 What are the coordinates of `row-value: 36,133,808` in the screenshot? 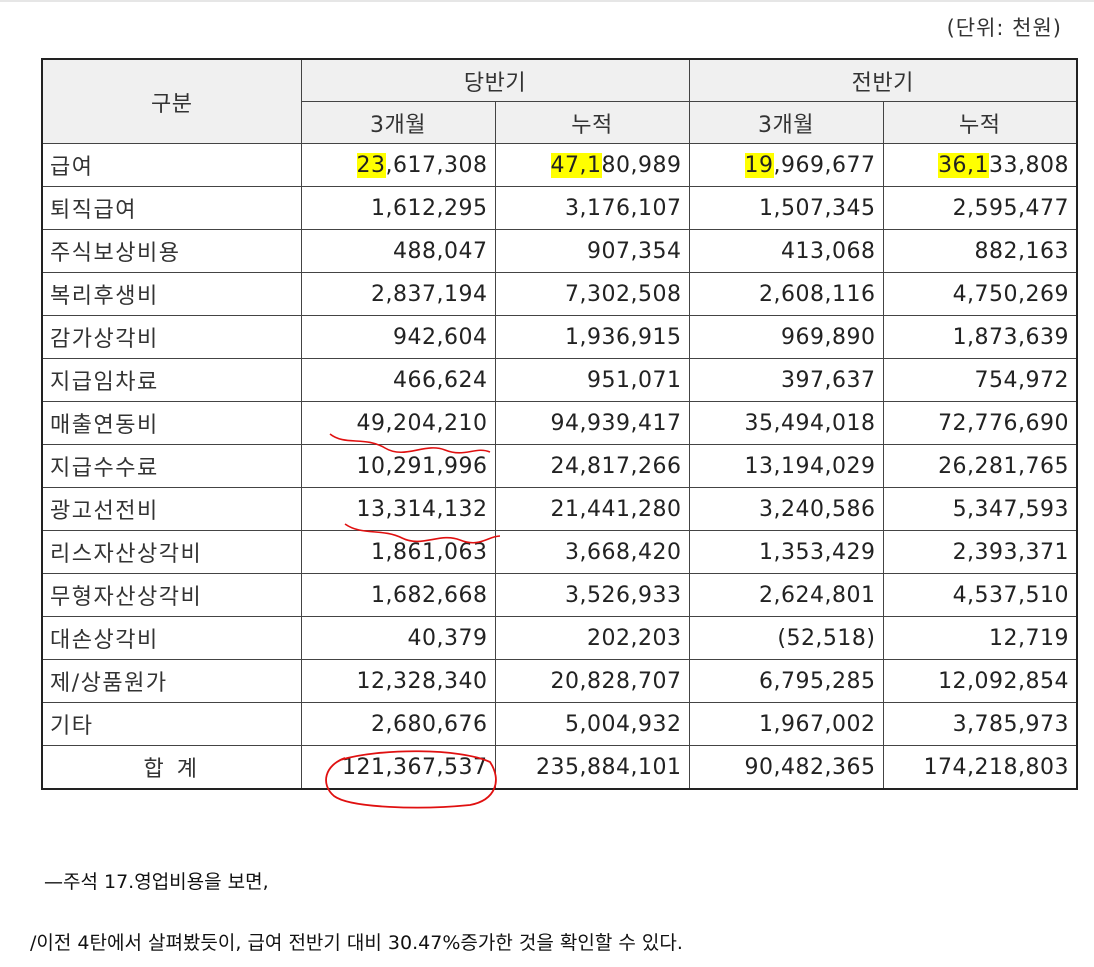 It's located at (980, 165).